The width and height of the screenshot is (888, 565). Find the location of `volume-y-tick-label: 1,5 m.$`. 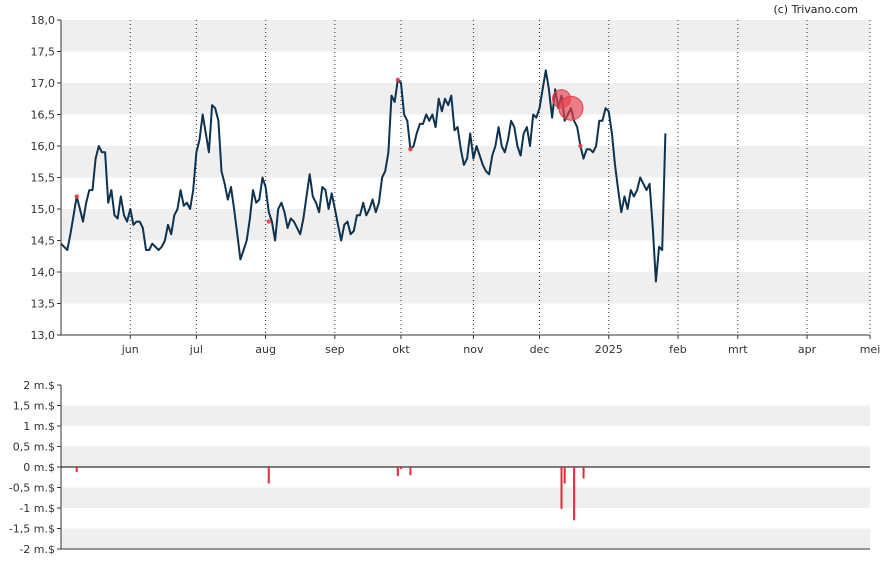

volume-y-tick-label: 1,5 m.$ is located at coordinates (34, 406).